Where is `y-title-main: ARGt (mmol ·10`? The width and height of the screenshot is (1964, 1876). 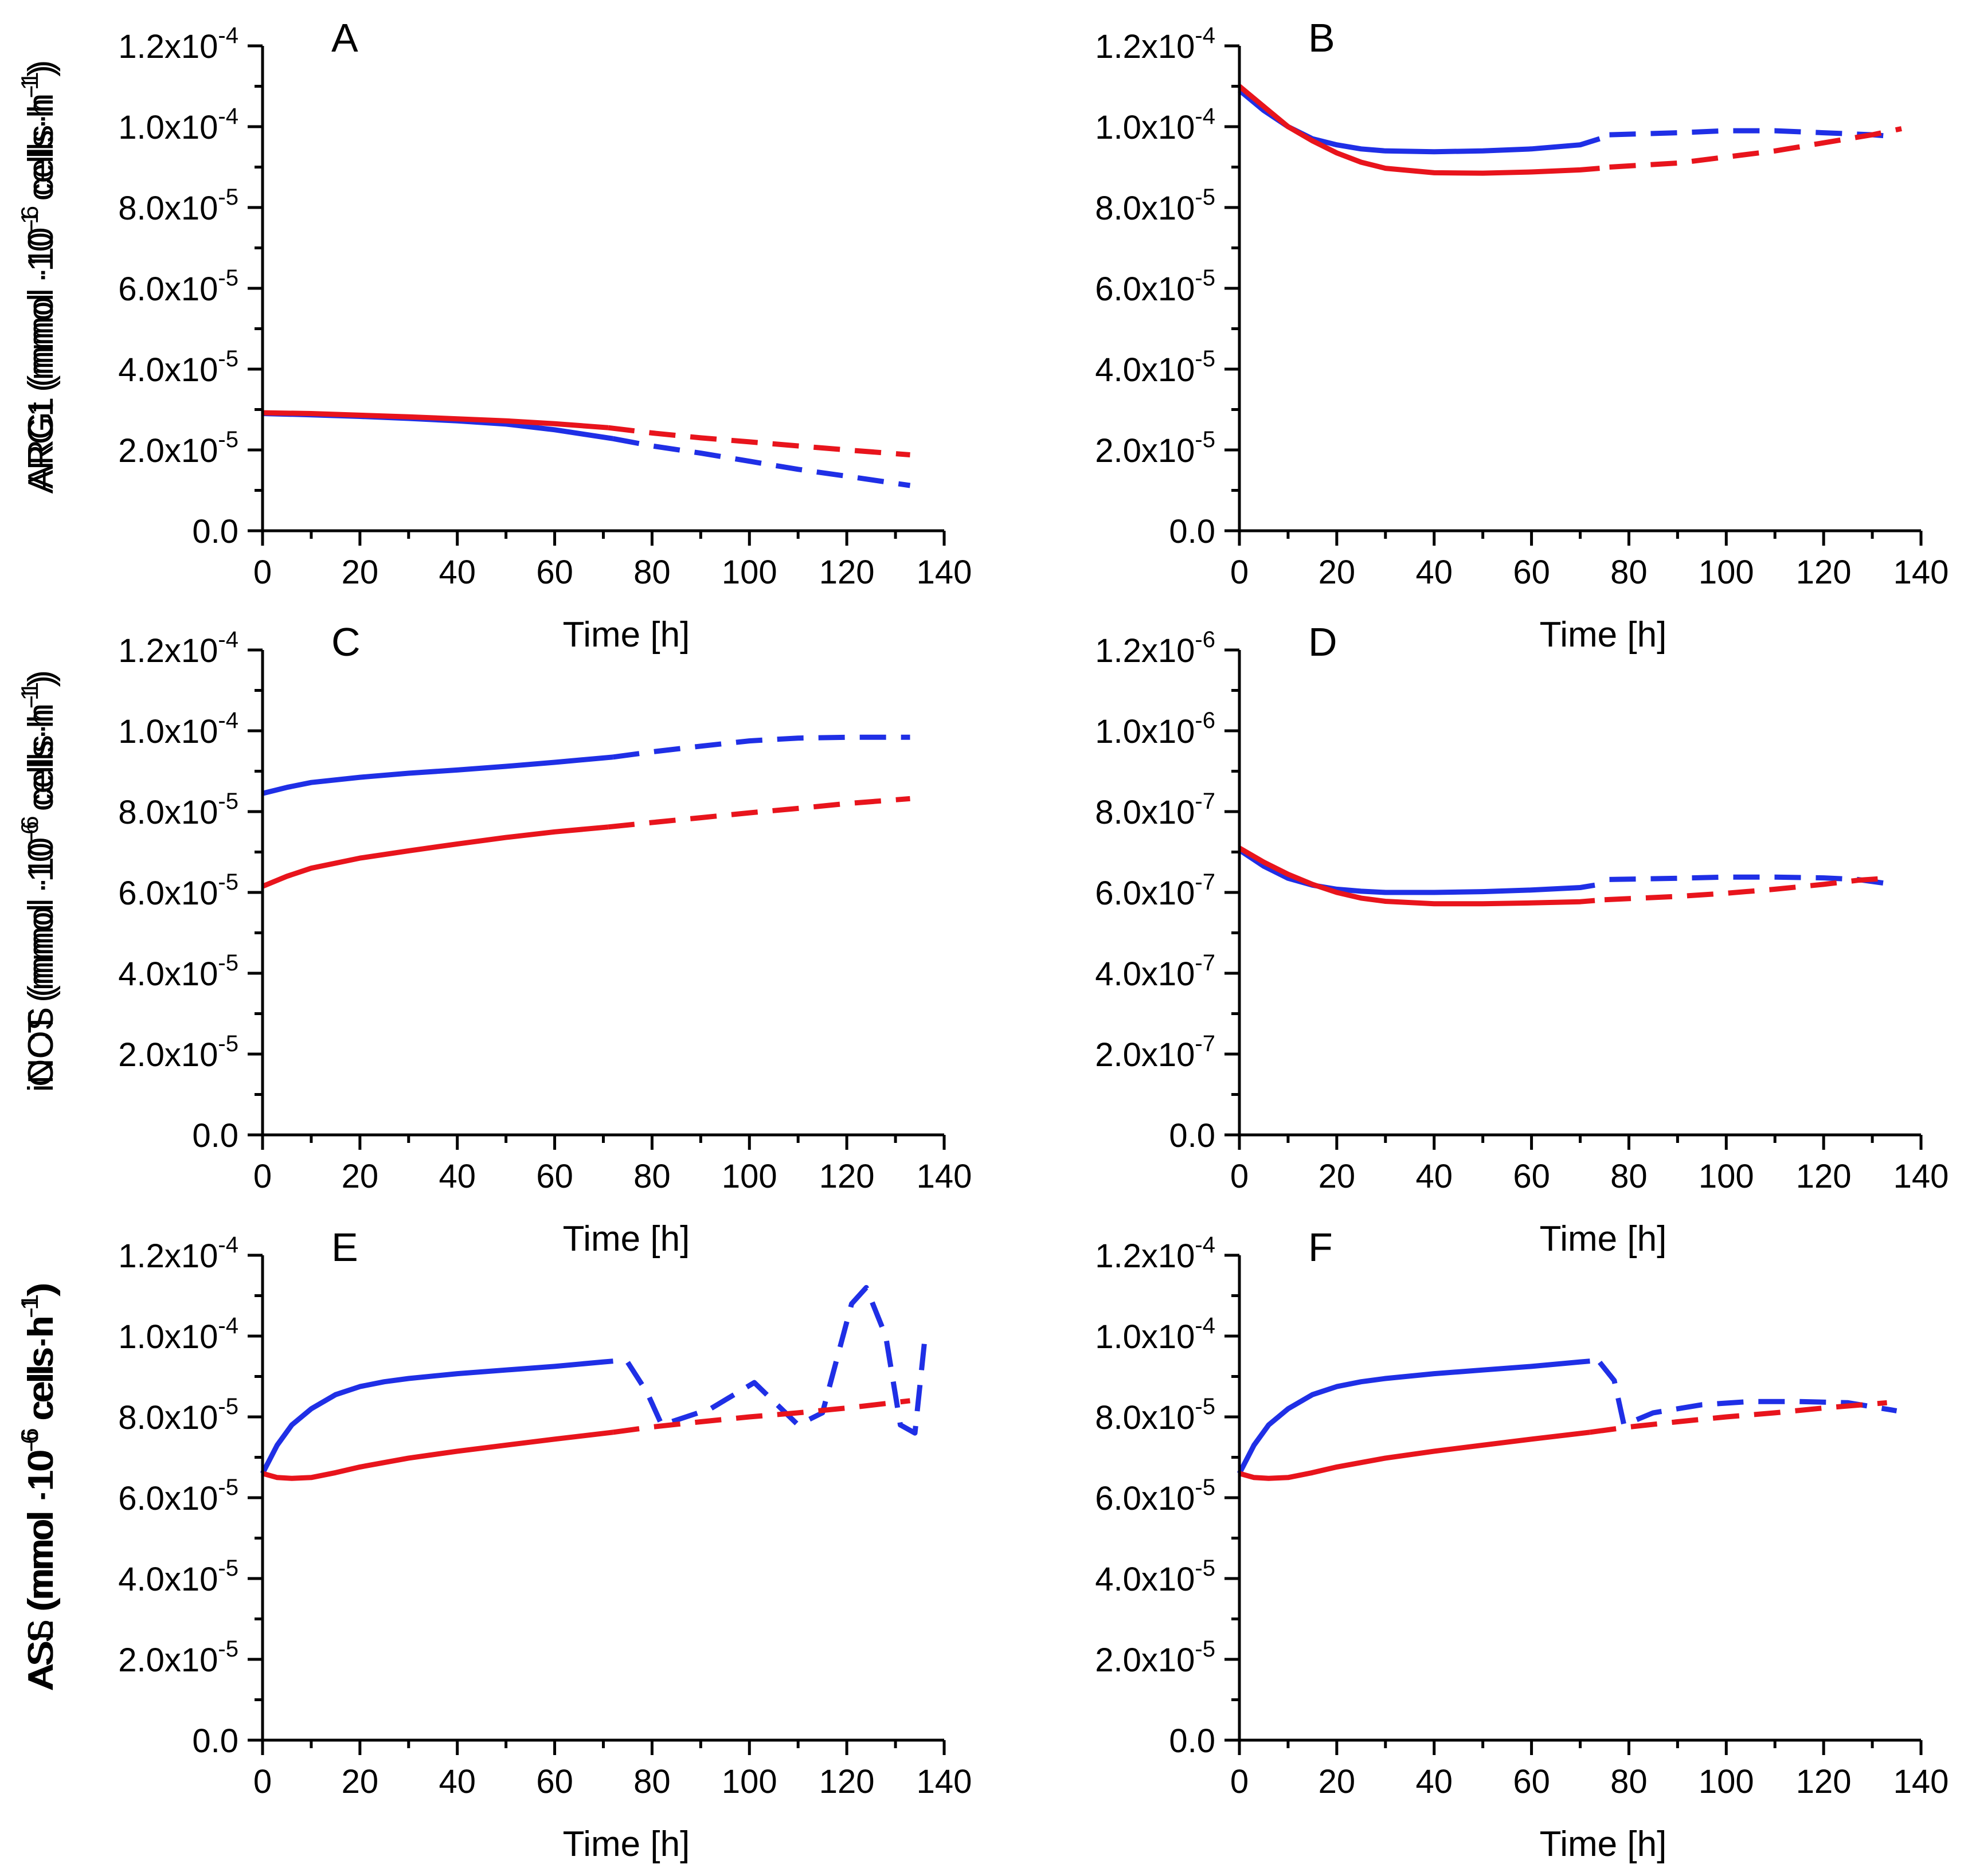 y-title-main: ARGt (mmol ·10 is located at coordinates (41, 361).